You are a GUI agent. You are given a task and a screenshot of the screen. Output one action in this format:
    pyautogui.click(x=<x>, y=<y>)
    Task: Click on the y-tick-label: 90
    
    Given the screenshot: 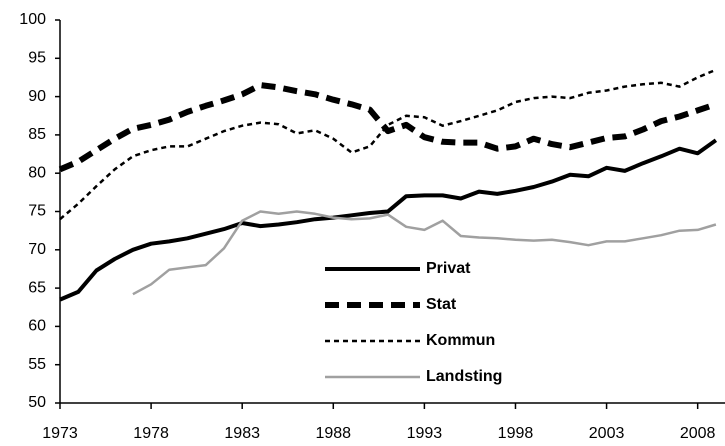 What is the action you would take?
    pyautogui.click(x=37, y=96)
    